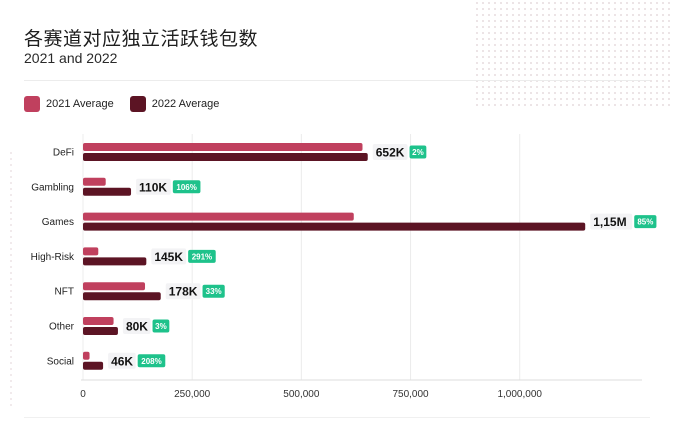 This screenshot has height=426, width=674. I want to click on legend-swatch-2022, so click(137, 104).